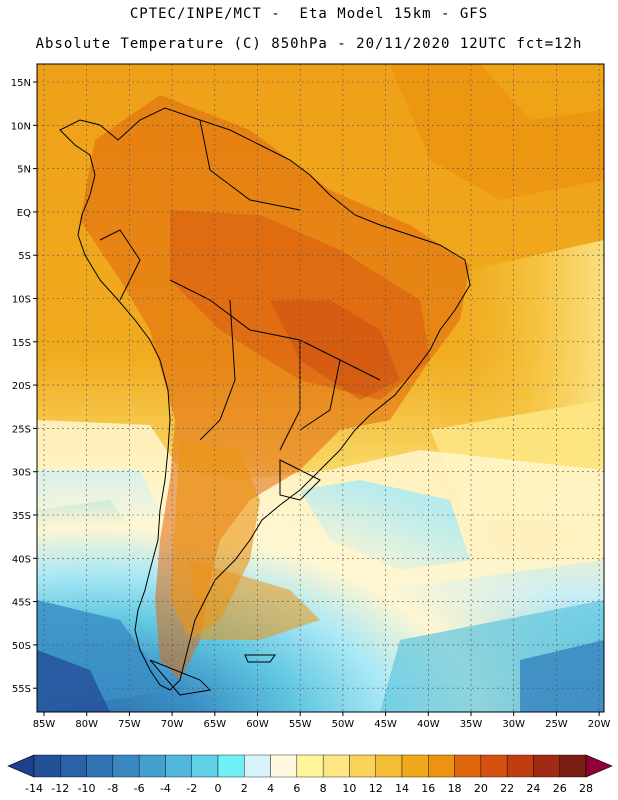 Image resolution: width=618 pixels, height=800 pixels. I want to click on lon-tick-label: 50W, so click(343, 724).